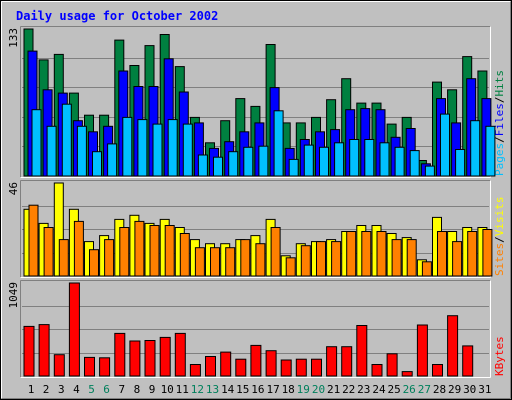 This screenshot has height=400, width=512. I want to click on legend-entry: /, so click(499, 239).